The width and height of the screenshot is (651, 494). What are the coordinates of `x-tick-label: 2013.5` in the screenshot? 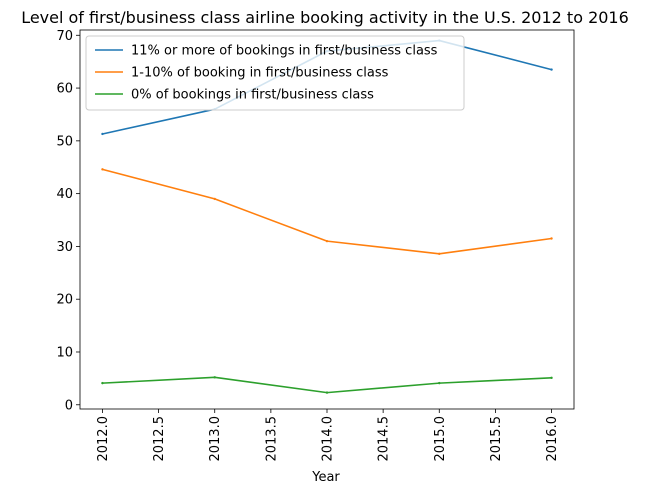 It's located at (271, 439).